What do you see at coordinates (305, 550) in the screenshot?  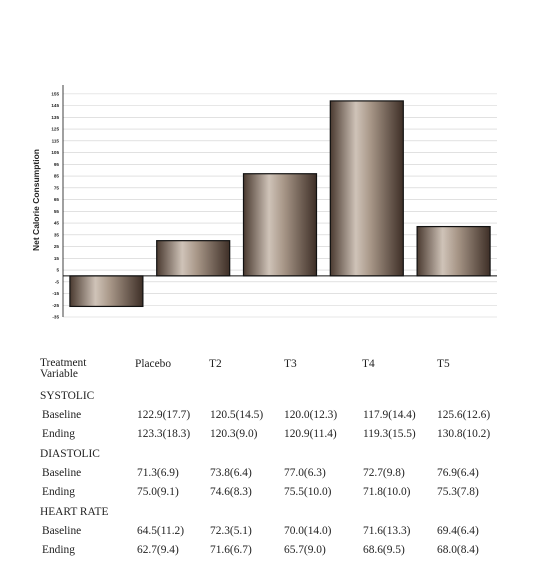 I see `table-cell: 65.7(9.0)` at bounding box center [305, 550].